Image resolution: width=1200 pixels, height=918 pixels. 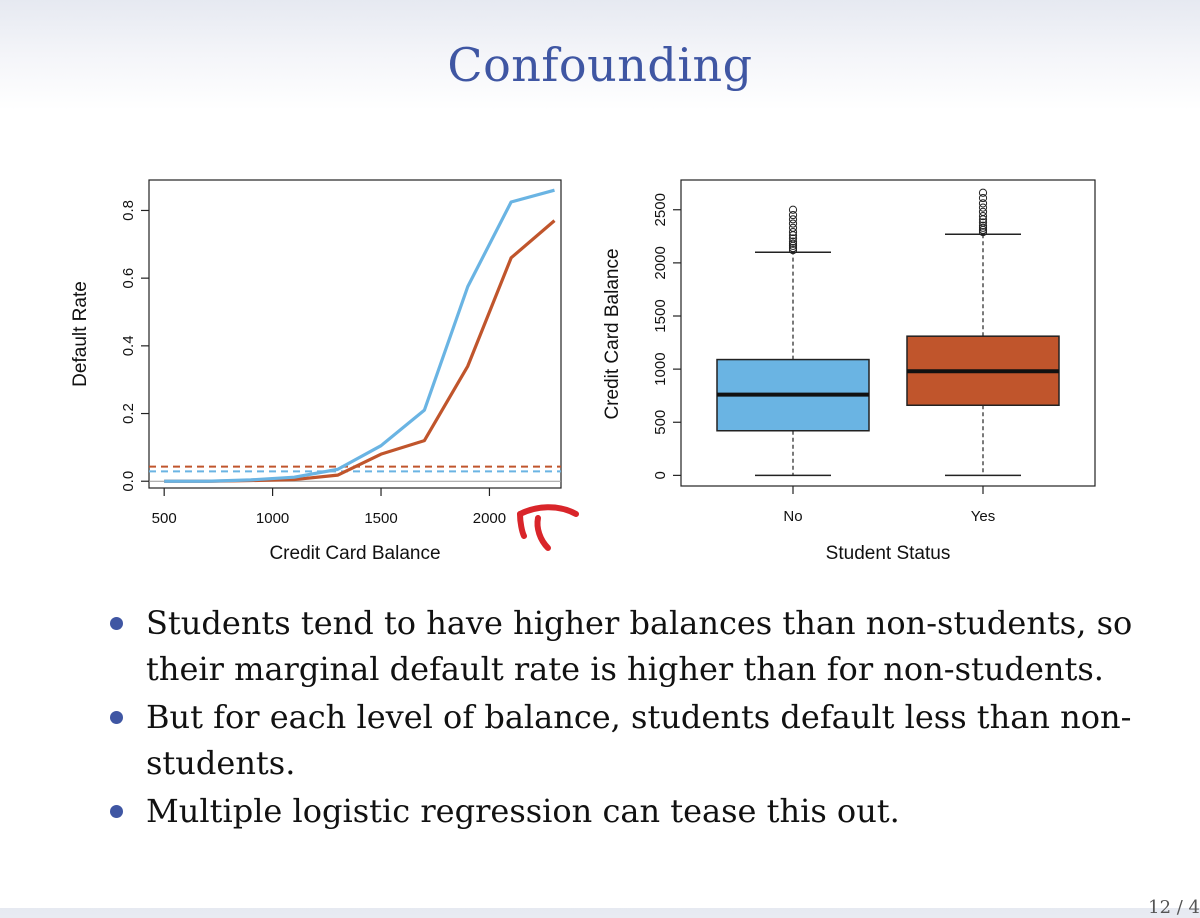 What do you see at coordinates (128, 210) in the screenshot?
I see `y-tick-label: 0.8` at bounding box center [128, 210].